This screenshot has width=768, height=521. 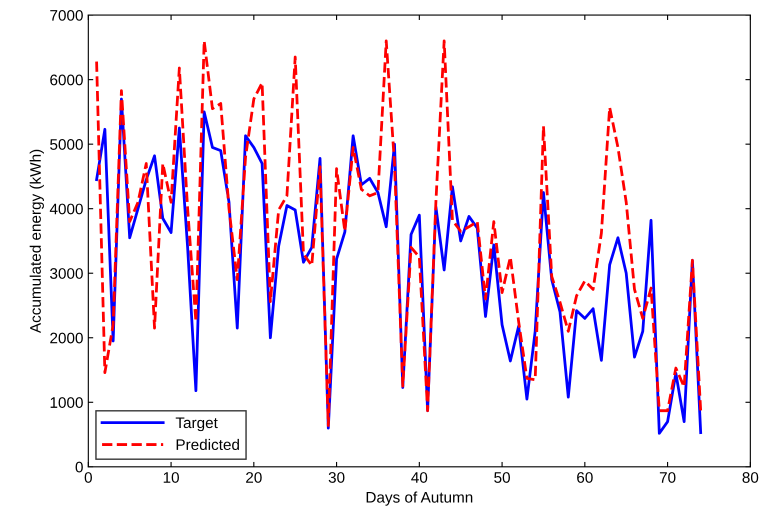 I want to click on y-tick-label: 0, so click(x=79, y=467).